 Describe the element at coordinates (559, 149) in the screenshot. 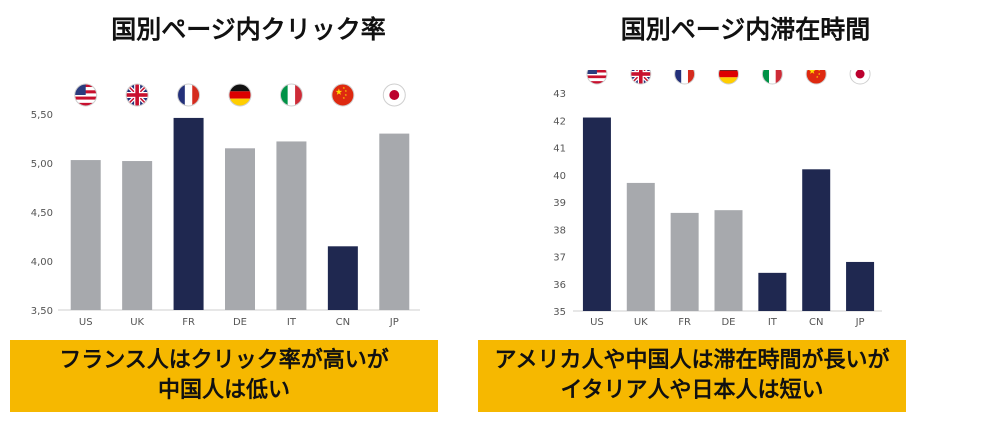

I see `y-tick-label: 41` at that location.